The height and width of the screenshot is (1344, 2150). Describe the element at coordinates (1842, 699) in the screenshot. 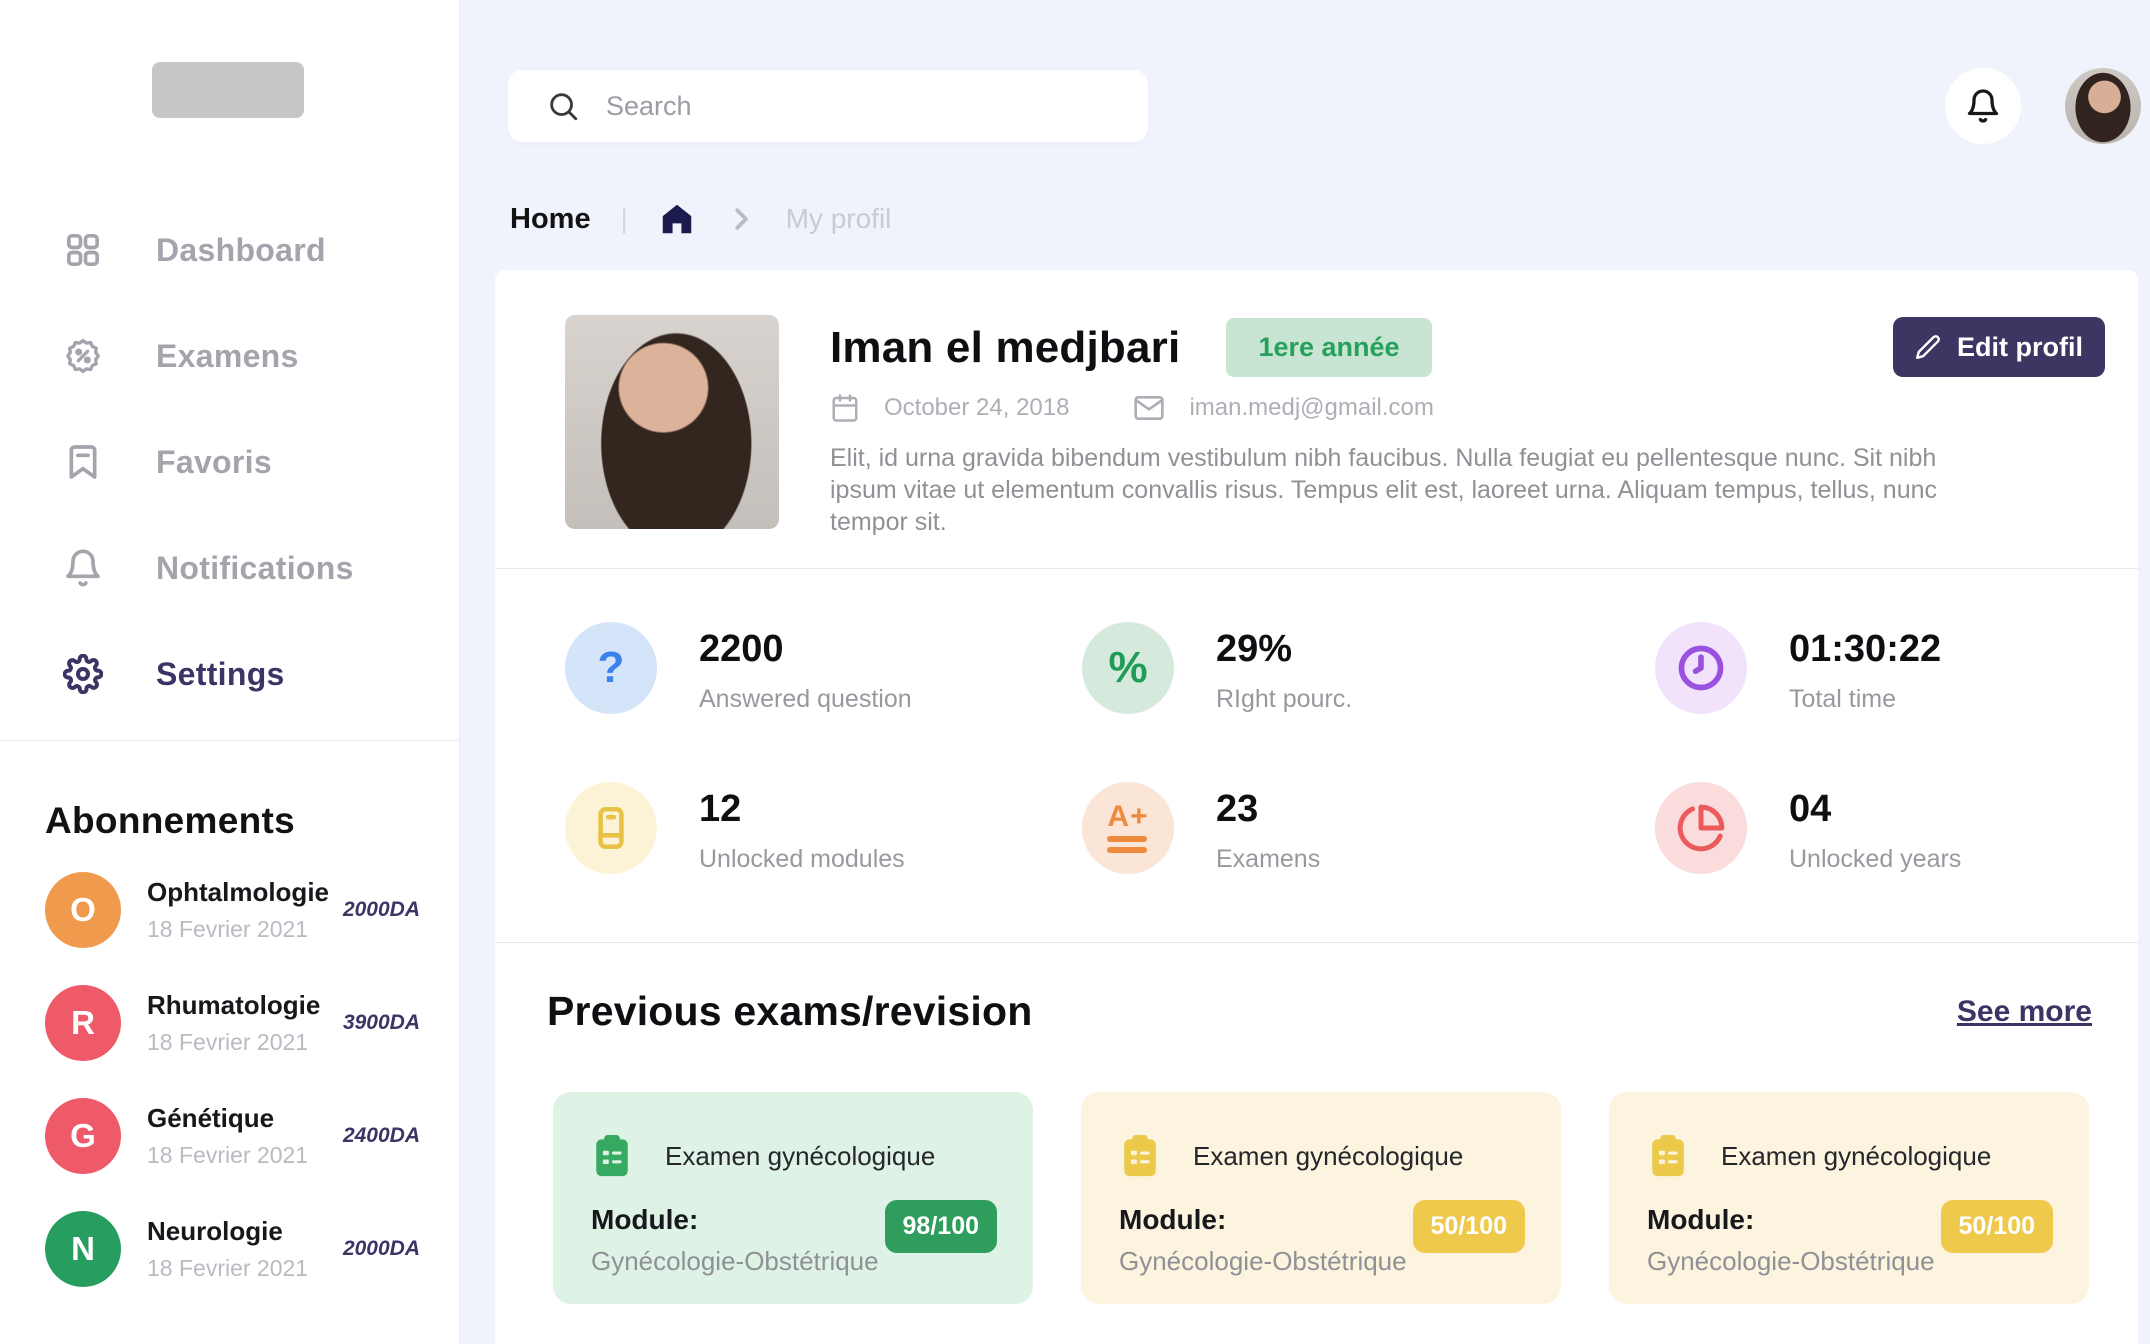

I see `stat-label: Total time` at that location.